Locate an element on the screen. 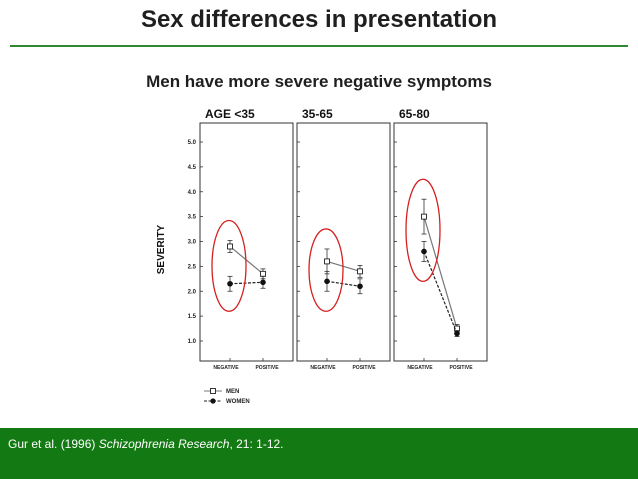 Image resolution: width=638 pixels, height=479 pixels. title-divider is located at coordinates (319, 46).